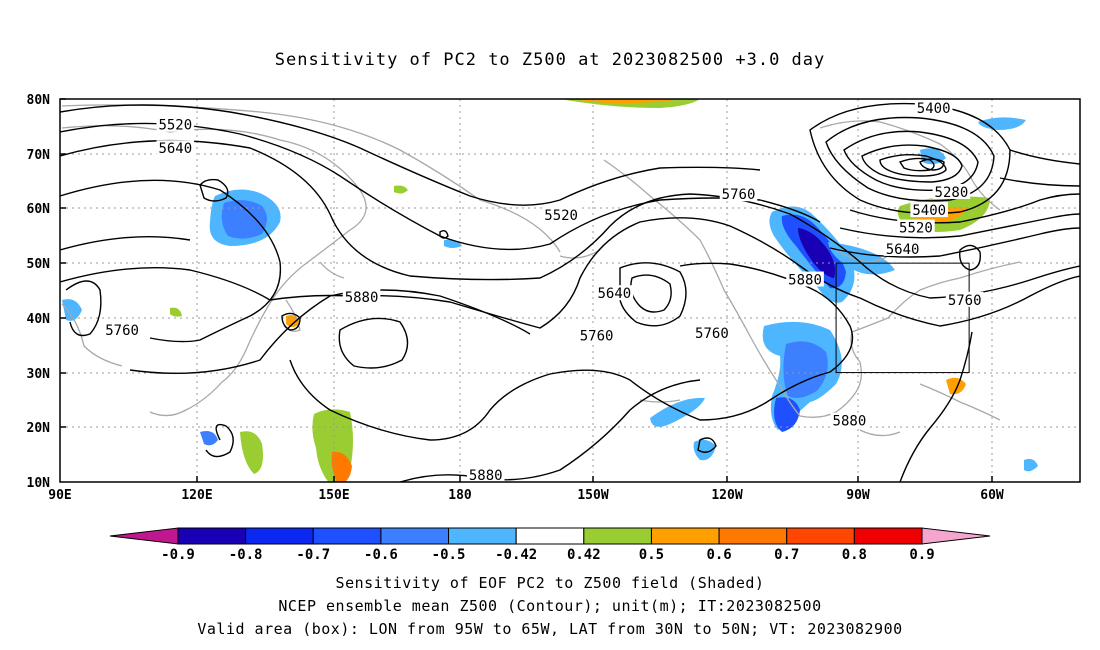 Image resolution: width=1100 pixels, height=650 pixels. I want to click on colorbar-label: 0.42, so click(584, 555).